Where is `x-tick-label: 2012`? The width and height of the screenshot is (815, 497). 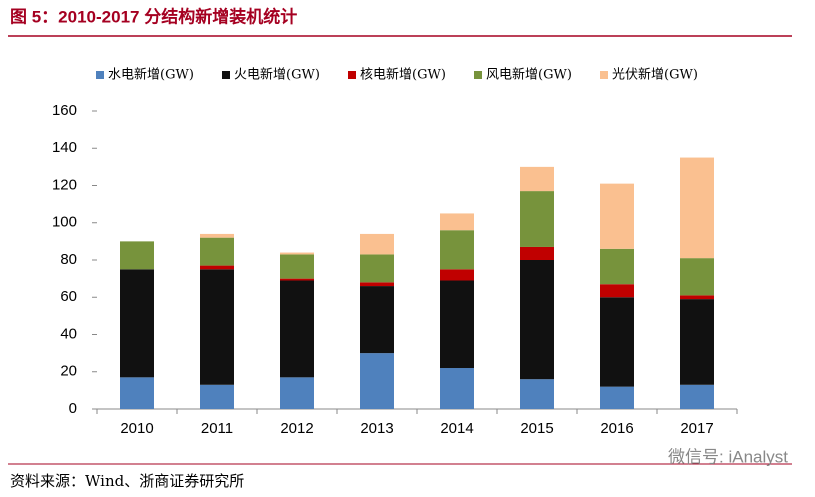 x-tick-label: 2012 is located at coordinates (296, 428).